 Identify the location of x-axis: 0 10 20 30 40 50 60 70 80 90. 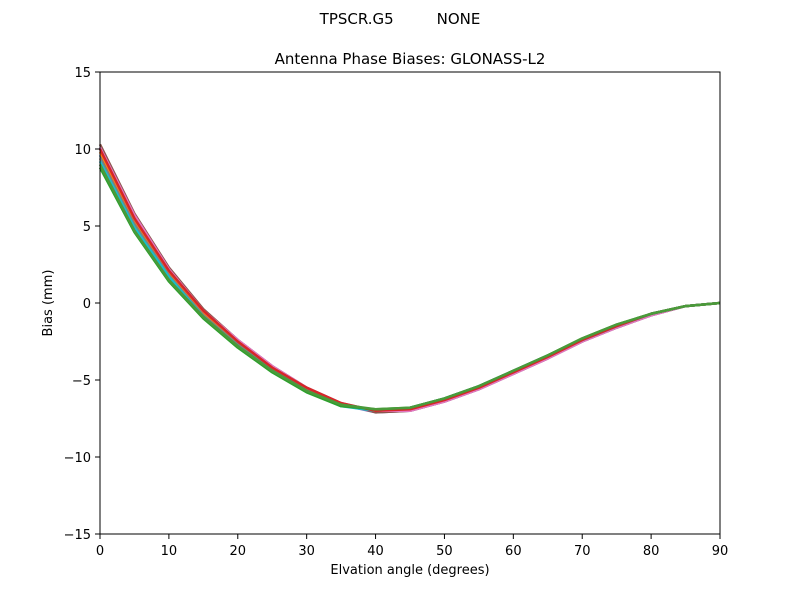
(412, 546).